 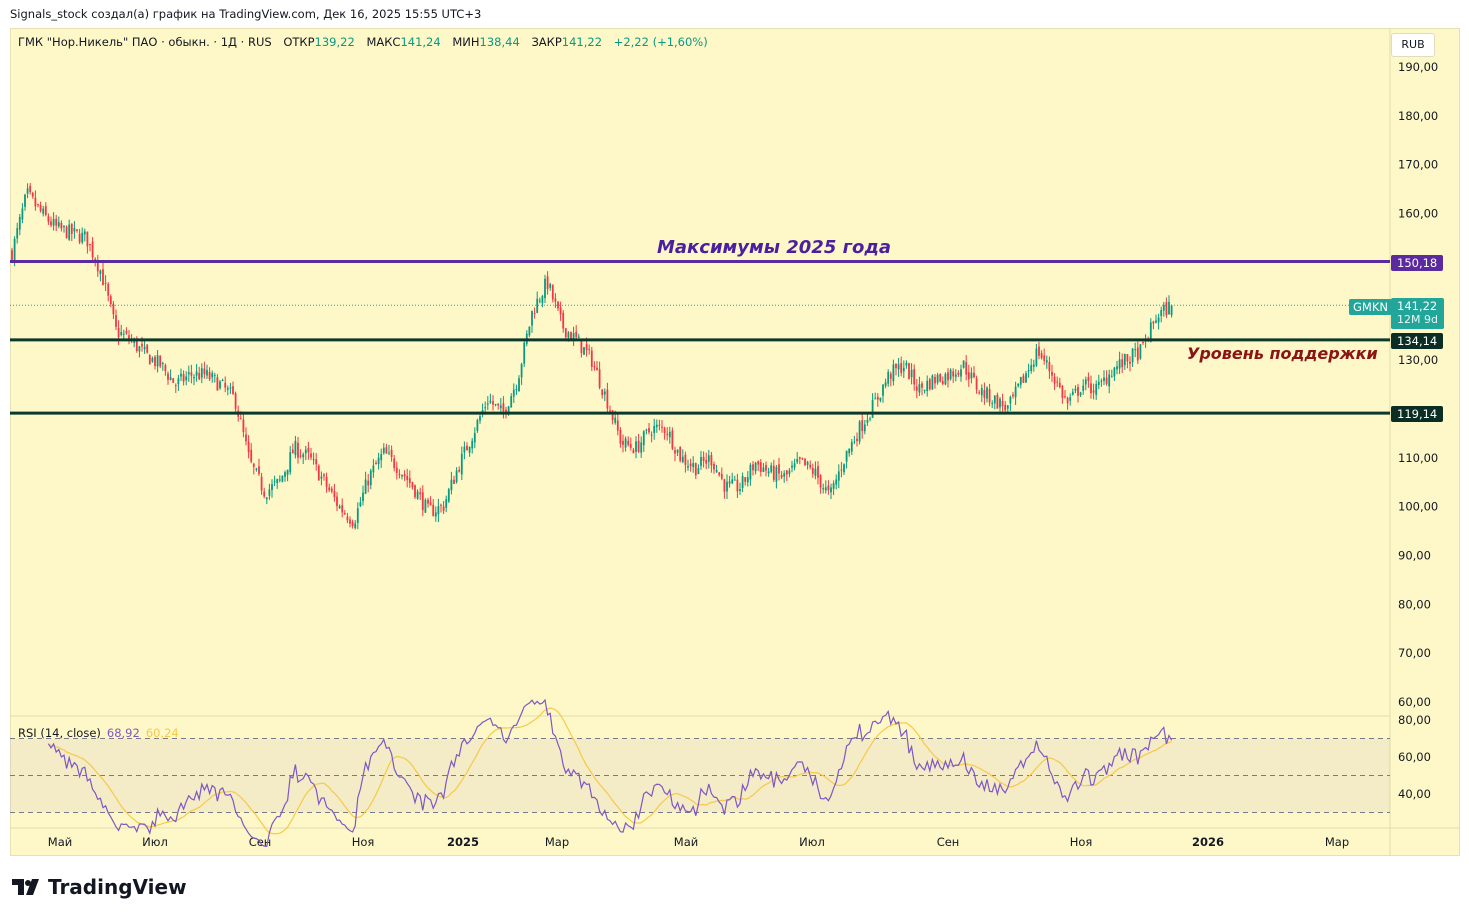 I want to click on rsi-ma-line, so click(x=610, y=771).